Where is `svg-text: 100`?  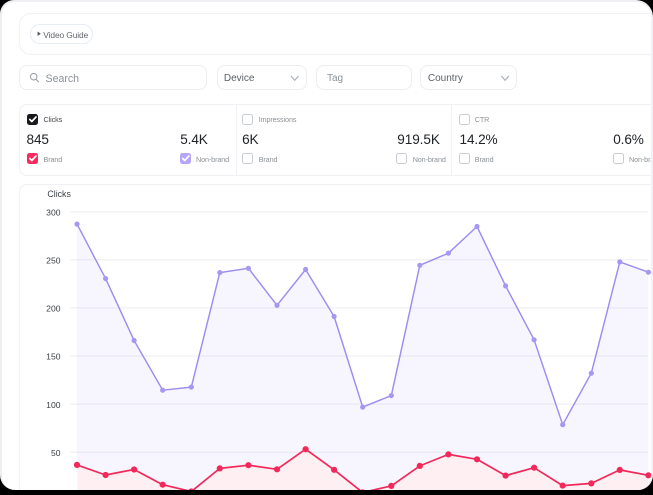 svg-text: 100 is located at coordinates (53, 405).